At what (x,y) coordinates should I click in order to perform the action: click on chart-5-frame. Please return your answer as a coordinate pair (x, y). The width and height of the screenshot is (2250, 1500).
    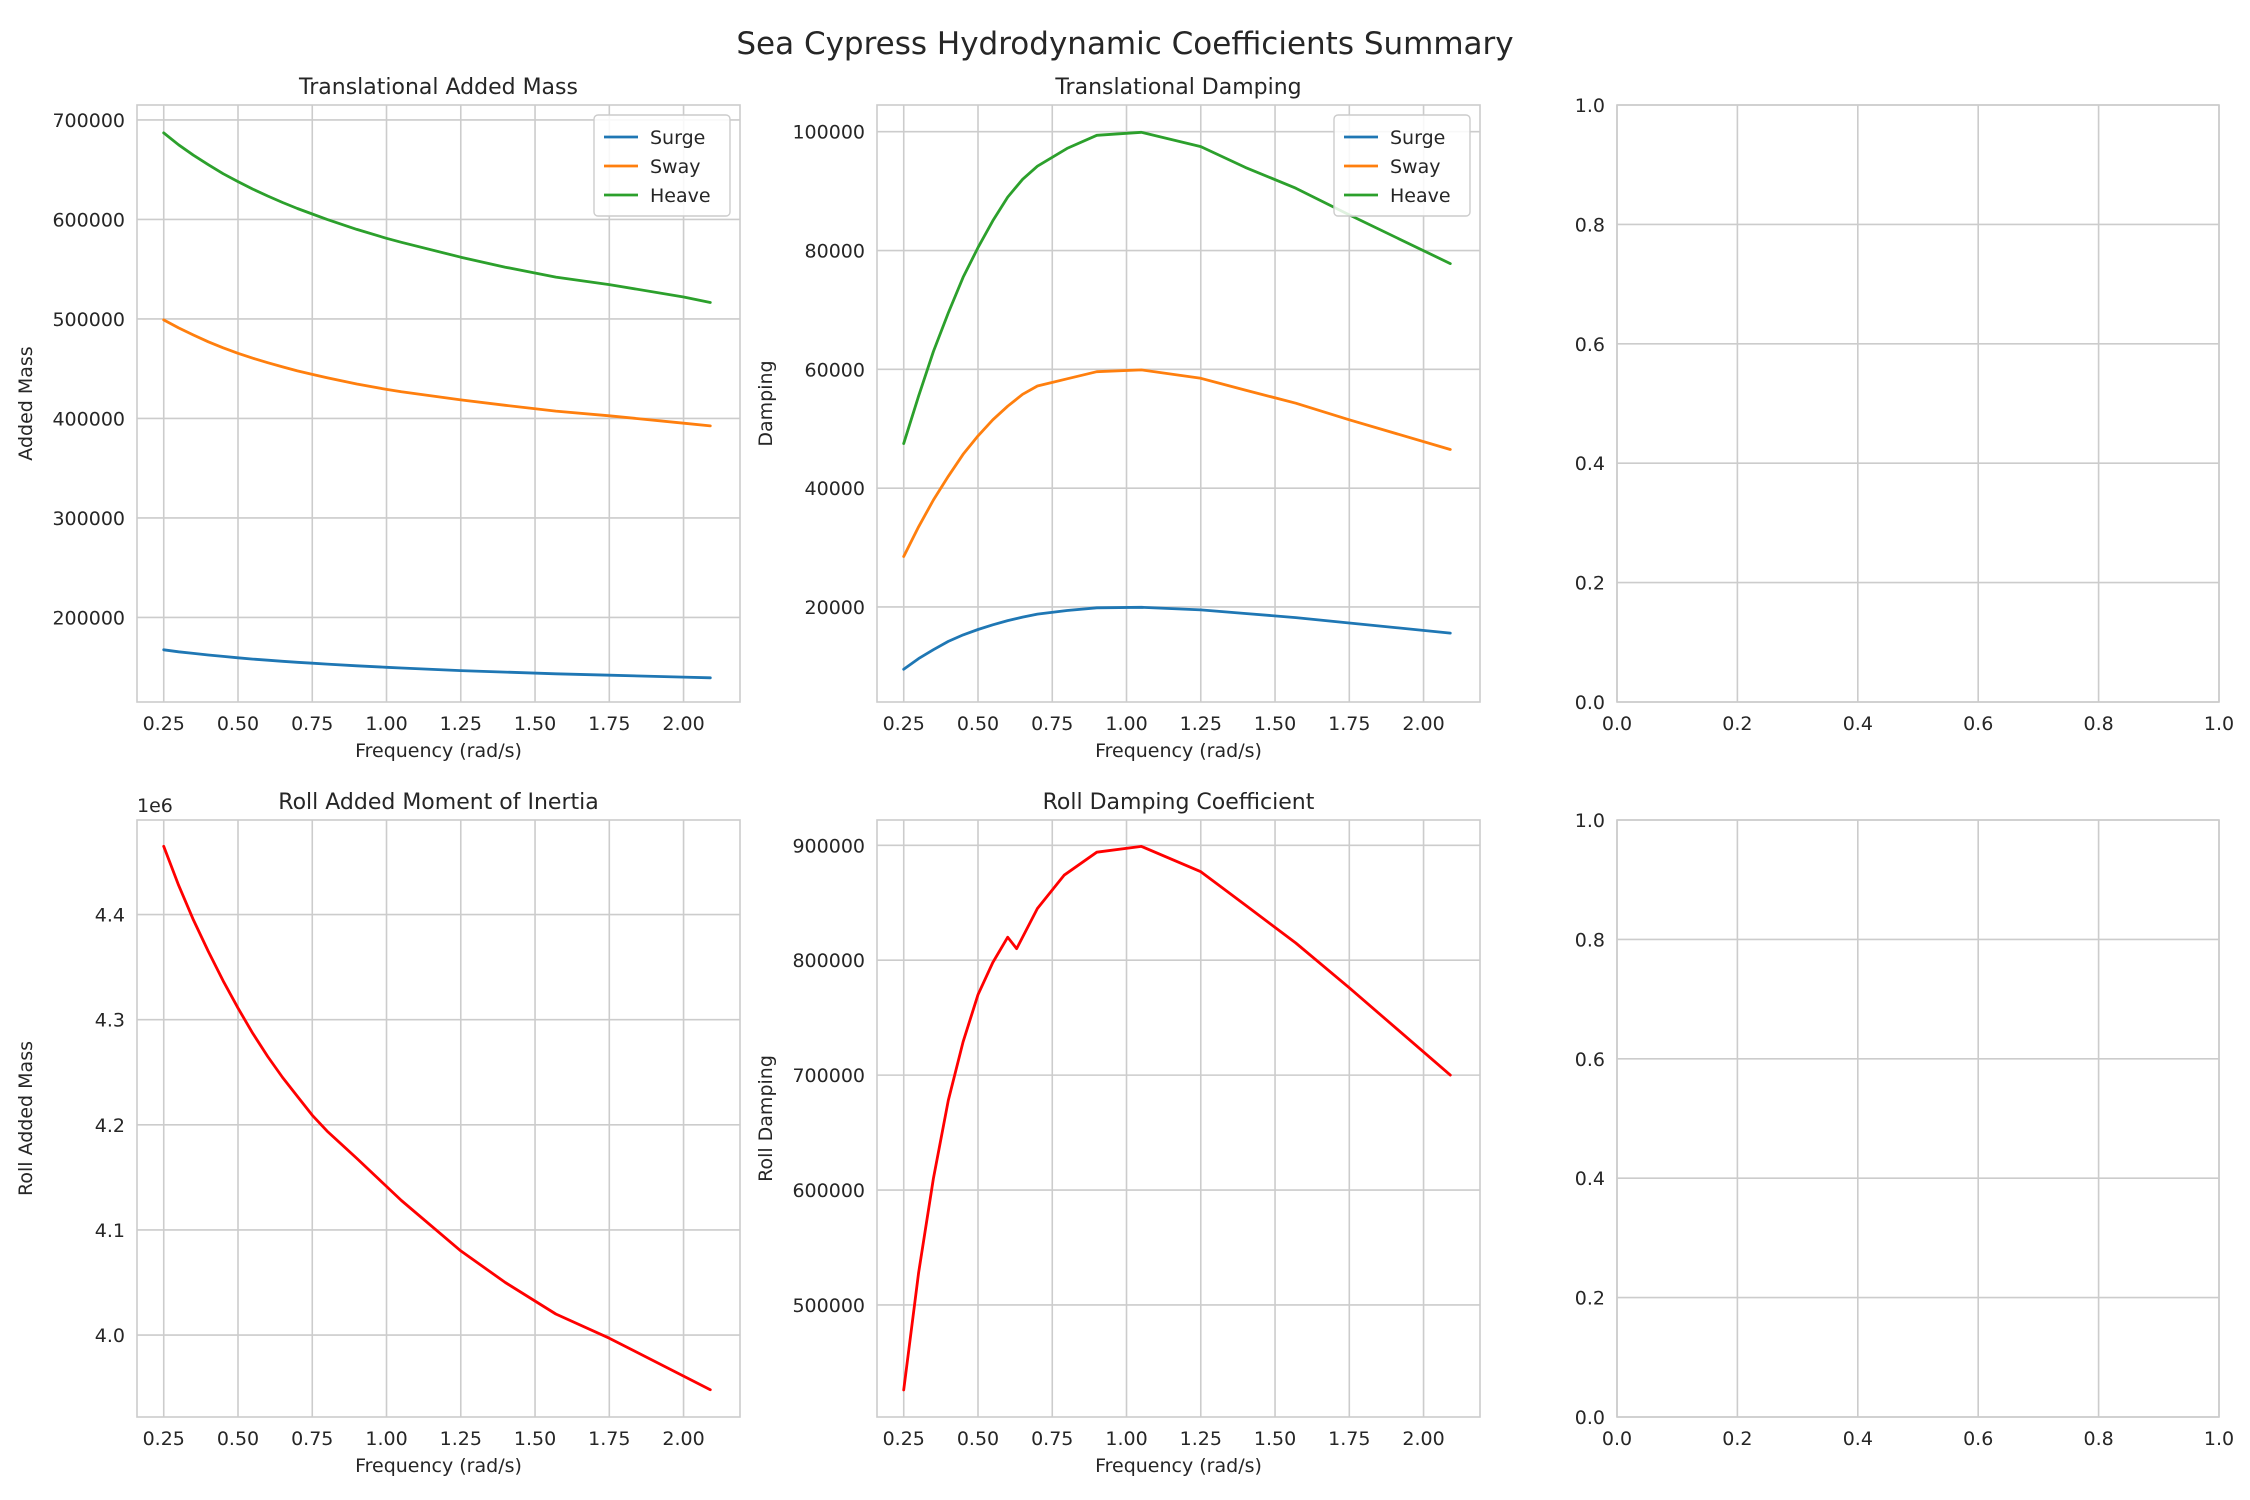
    Looking at the image, I should click on (1918, 1118).